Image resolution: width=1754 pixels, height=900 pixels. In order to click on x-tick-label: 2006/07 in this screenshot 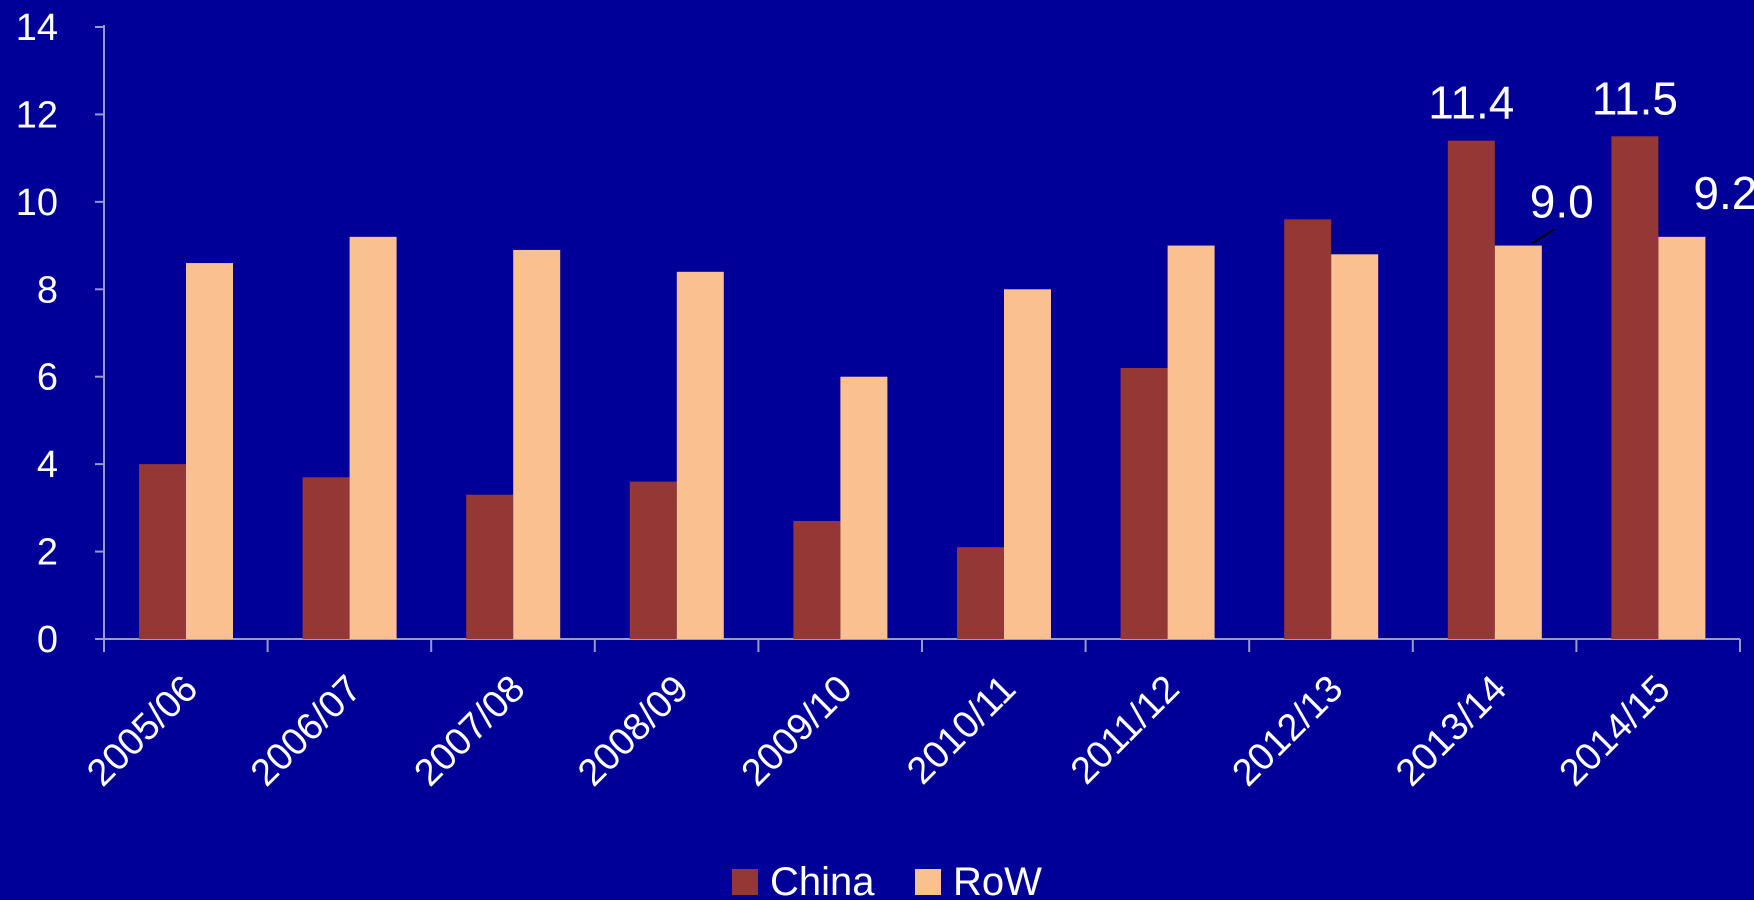, I will do `click(306, 731)`.